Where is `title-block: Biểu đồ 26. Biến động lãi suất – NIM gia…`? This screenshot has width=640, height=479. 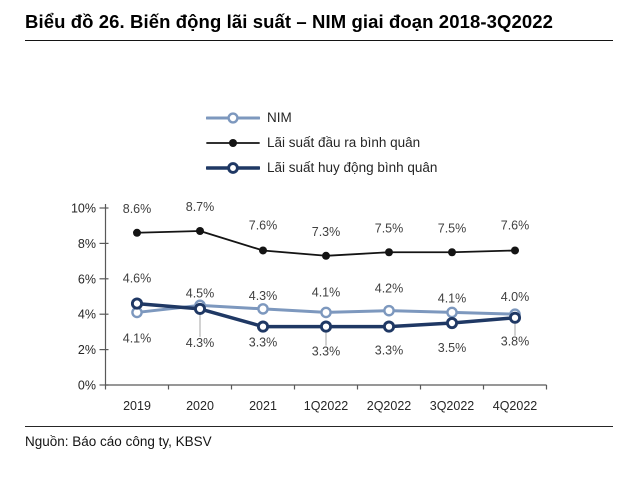 title-block: Biểu đồ 26. Biến động lãi suất – NIM gia… is located at coordinates (319, 26).